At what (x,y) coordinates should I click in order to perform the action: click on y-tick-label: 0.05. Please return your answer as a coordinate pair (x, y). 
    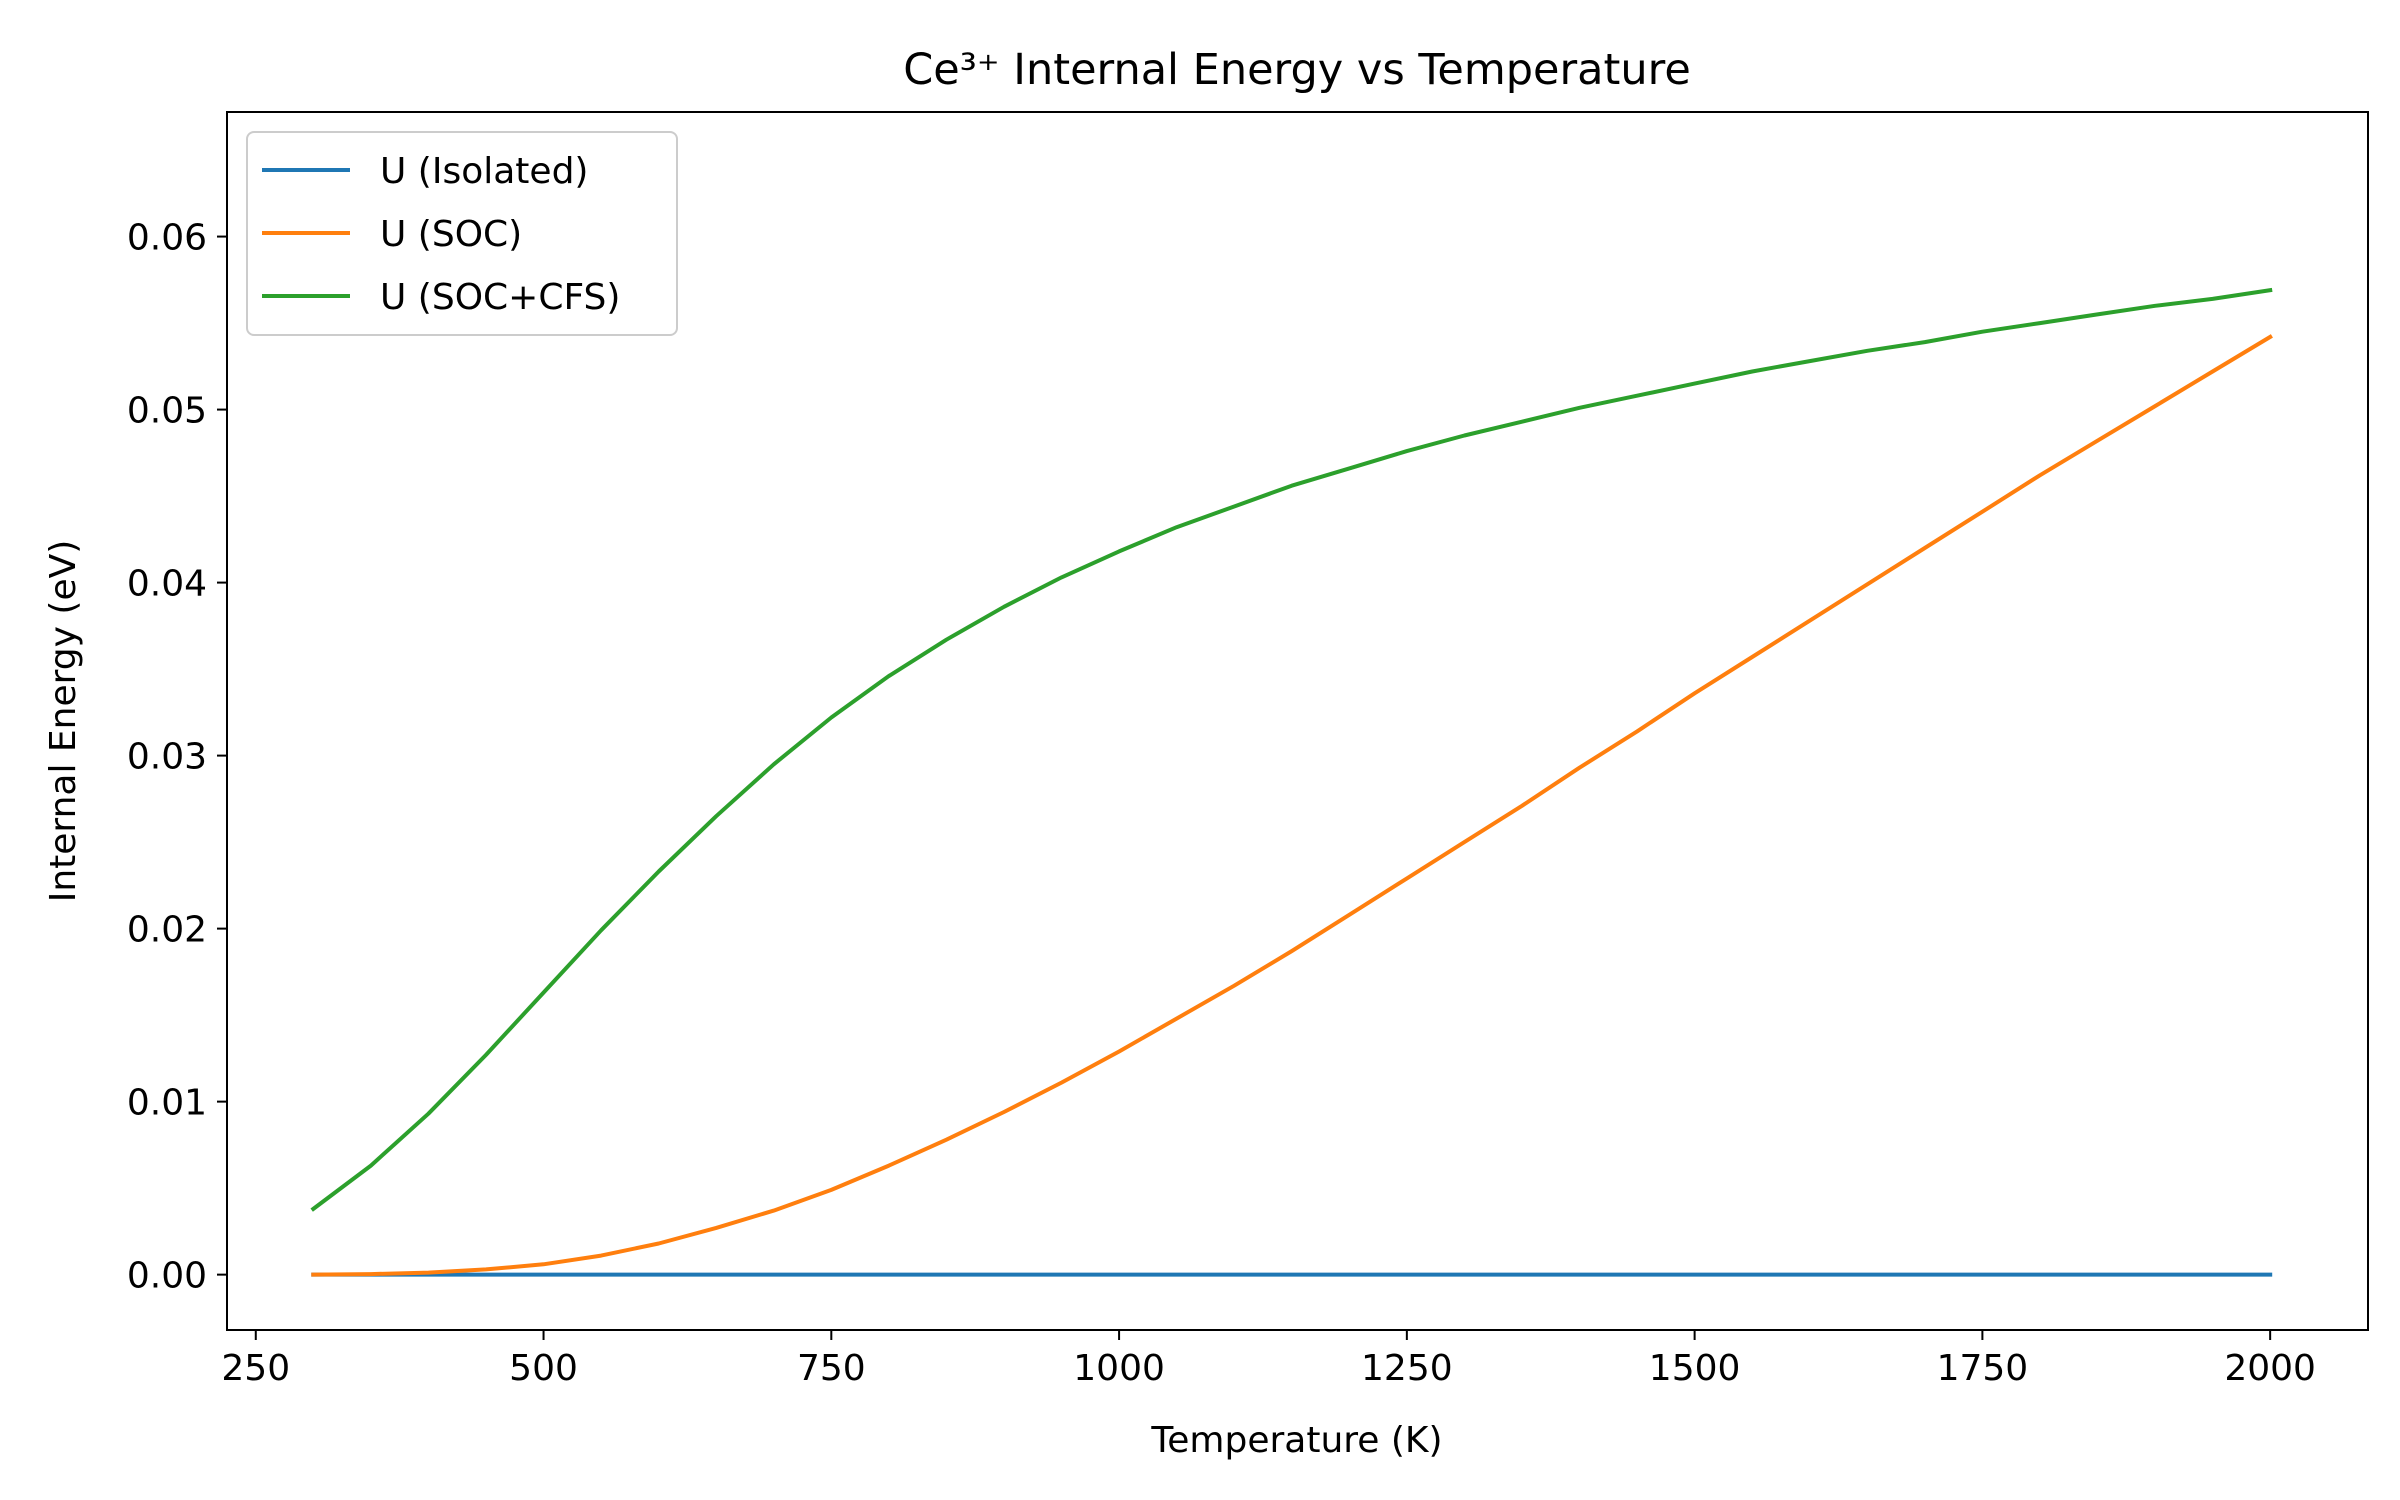
    Looking at the image, I should click on (167, 411).